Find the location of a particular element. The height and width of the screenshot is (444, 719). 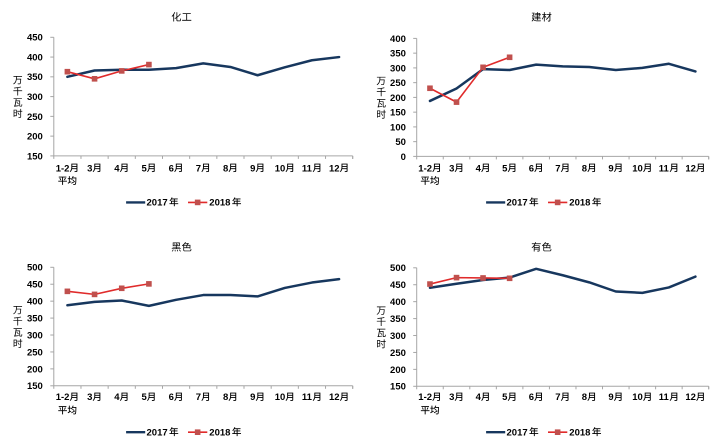

svg-text: 0 is located at coordinates (403, 157).